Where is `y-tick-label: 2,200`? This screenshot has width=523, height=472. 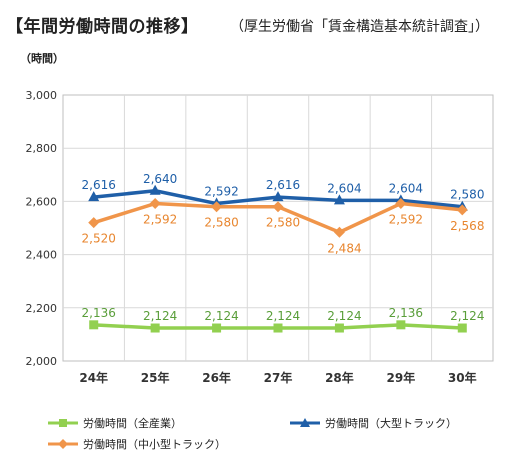
y-tick-label: 2,200 is located at coordinates (42, 308).